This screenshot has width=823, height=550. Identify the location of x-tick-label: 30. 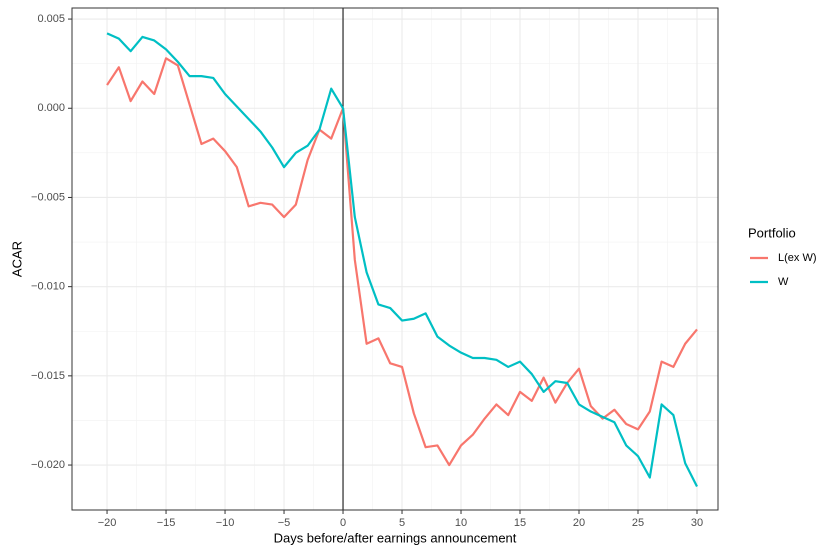
(697, 523).